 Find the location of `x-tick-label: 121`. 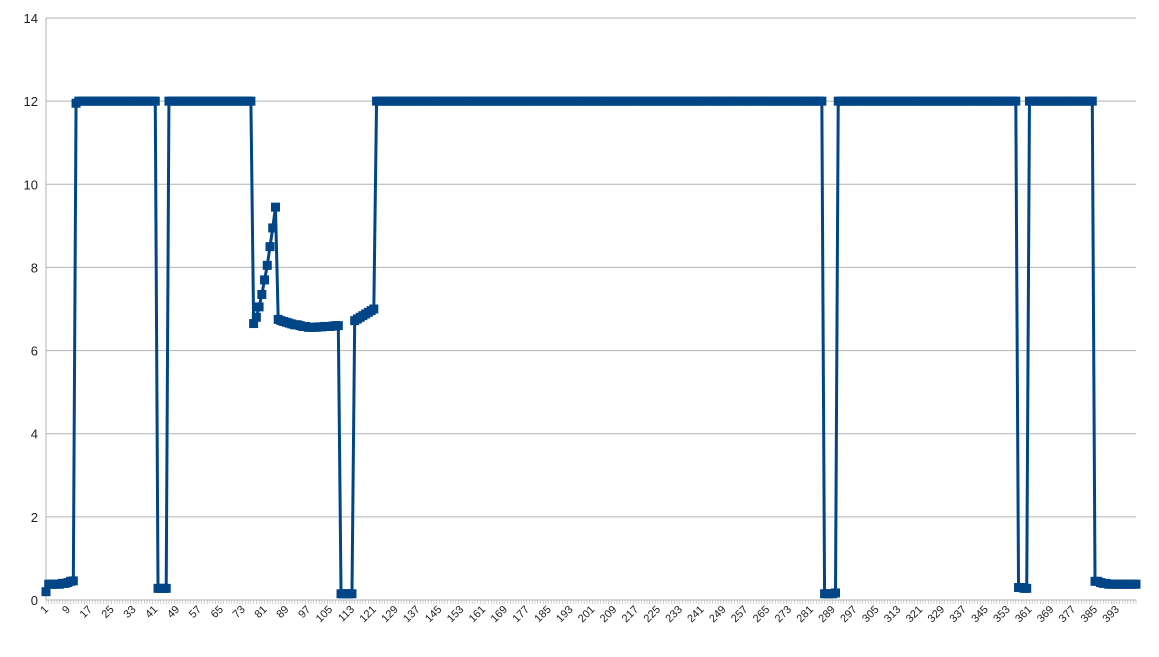

x-tick-label: 121 is located at coordinates (367, 614).